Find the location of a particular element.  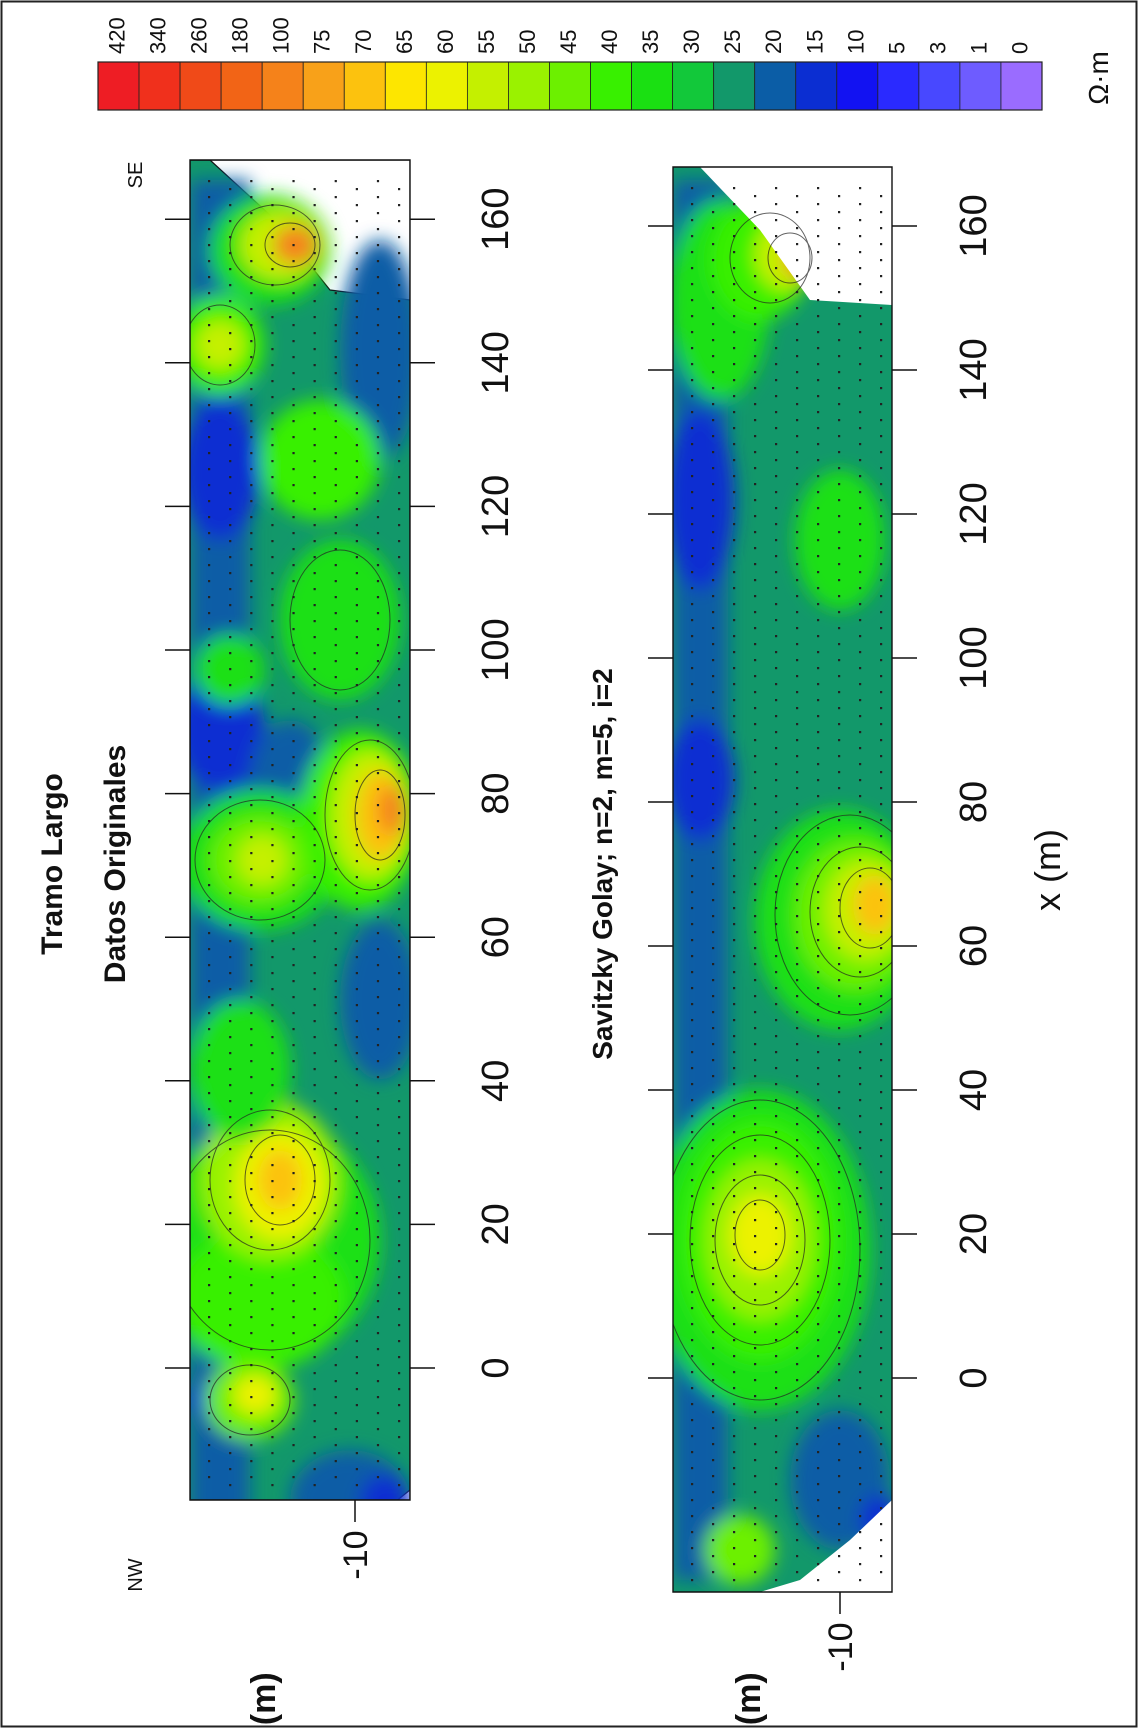

y-axis-label-original: z (m) is located at coordinates (264, 1700).